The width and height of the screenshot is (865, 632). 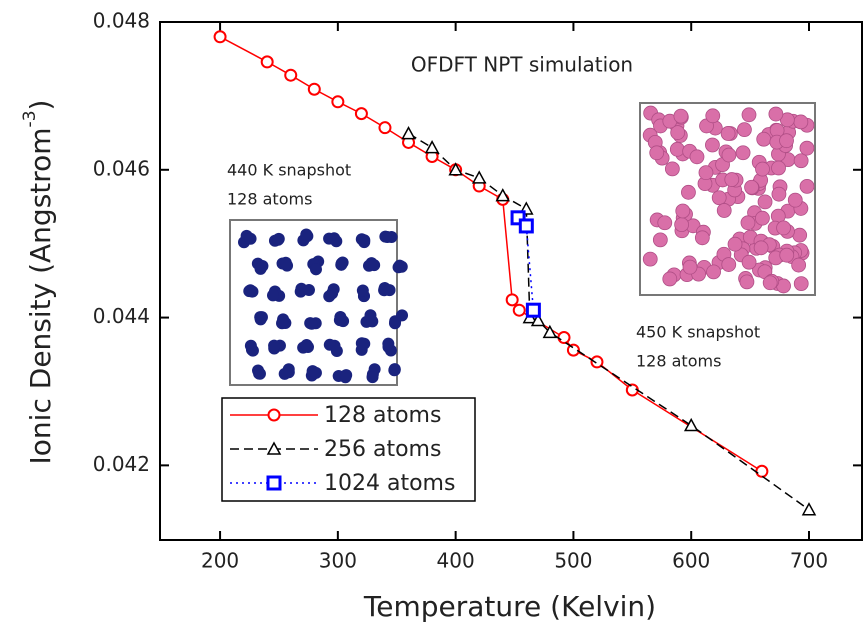 What do you see at coordinates (30, 118) in the screenshot?
I see `y-label-sup: -3` at bounding box center [30, 118].